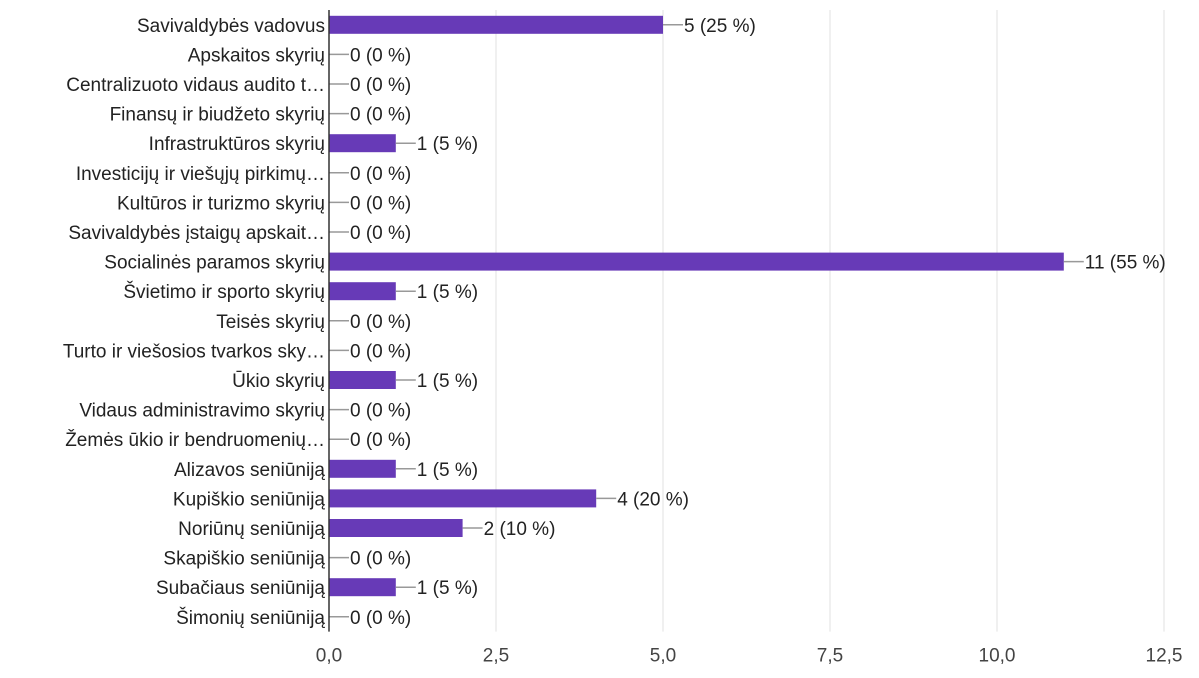  Describe the element at coordinates (496, 656) in the screenshot. I see `x-tick-label: 2,5` at that location.